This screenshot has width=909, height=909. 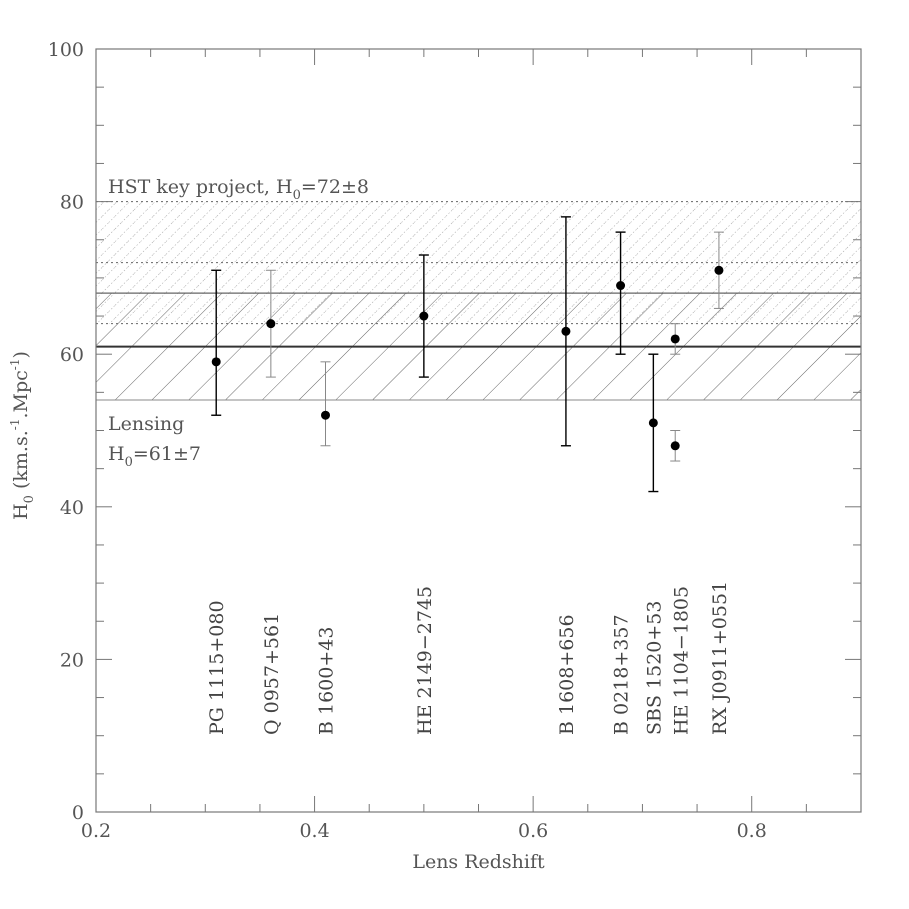 What do you see at coordinates (478, 262) in the screenshot?
I see `hst-band` at bounding box center [478, 262].